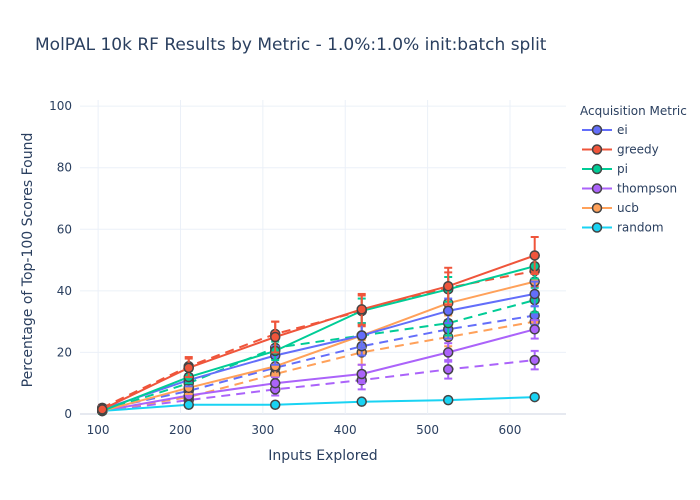  What do you see at coordinates (628, 208) in the screenshot?
I see `legend-label: ucb` at bounding box center [628, 208].